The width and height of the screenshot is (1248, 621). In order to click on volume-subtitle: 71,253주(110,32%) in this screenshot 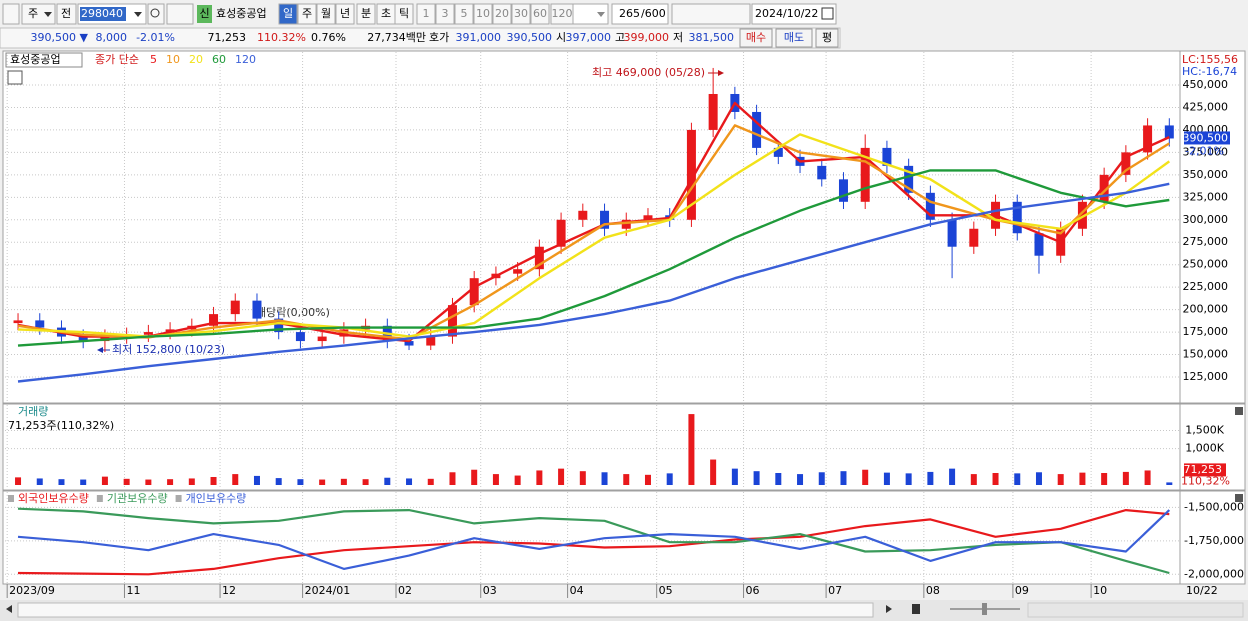, I will do `click(61, 425)`.